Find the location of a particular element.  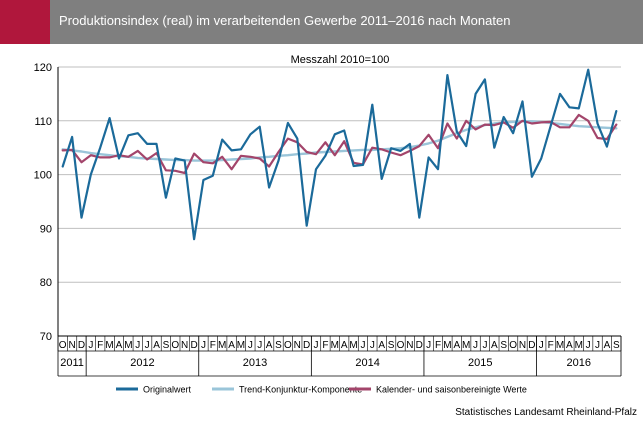

source-note: Statistisches Landesamt Rheinland-Pfalz is located at coordinates (546, 412).